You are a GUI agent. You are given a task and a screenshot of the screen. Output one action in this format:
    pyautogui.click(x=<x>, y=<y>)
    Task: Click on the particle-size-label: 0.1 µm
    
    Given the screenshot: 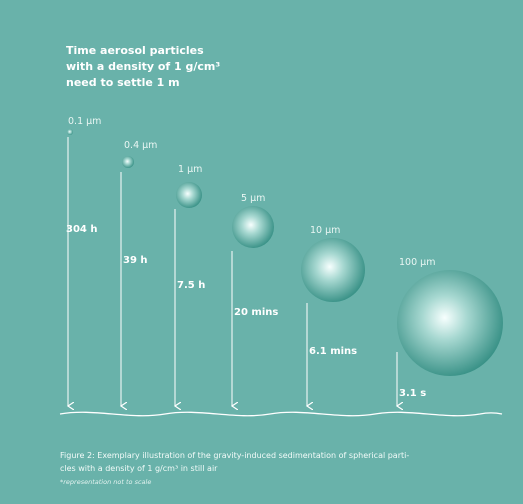 What is the action you would take?
    pyautogui.click(x=84, y=121)
    